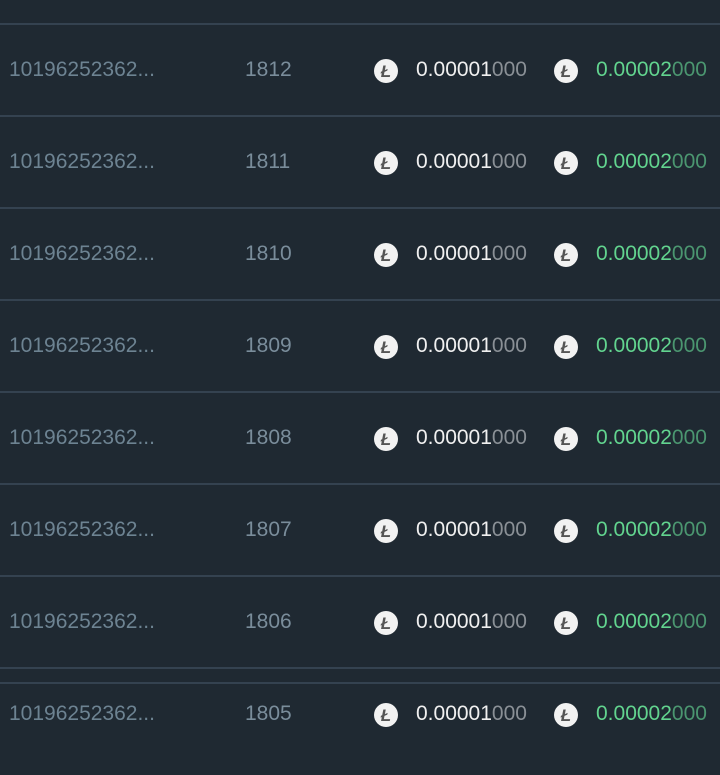  What do you see at coordinates (268, 253) in the screenshot?
I see `block-height: 1810` at bounding box center [268, 253].